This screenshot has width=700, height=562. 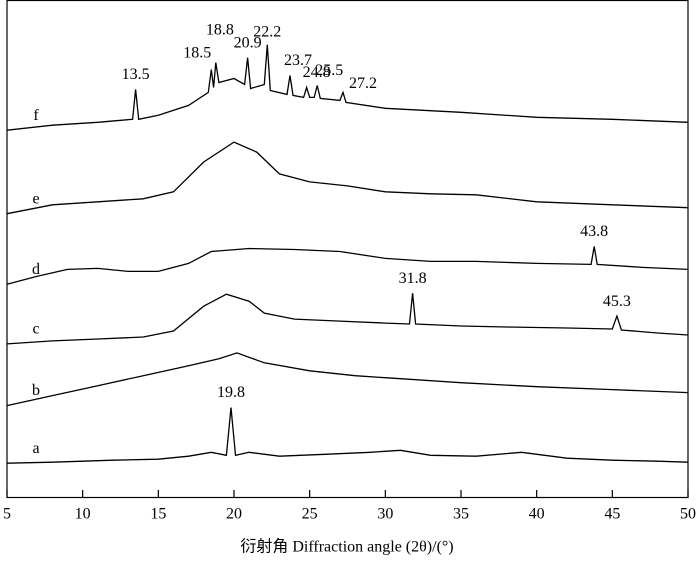 What do you see at coordinates (35, 448) in the screenshot?
I see `series-label: a` at bounding box center [35, 448].